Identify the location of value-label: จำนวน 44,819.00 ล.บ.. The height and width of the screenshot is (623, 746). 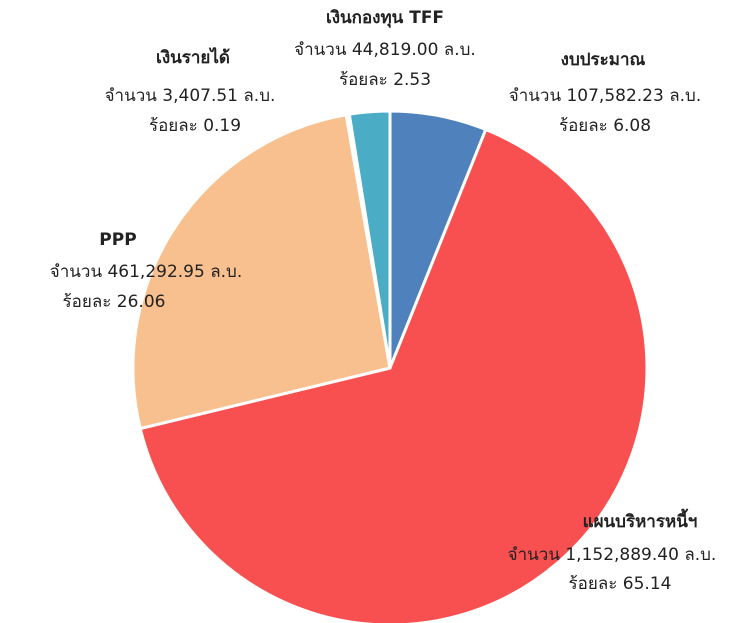
(385, 50).